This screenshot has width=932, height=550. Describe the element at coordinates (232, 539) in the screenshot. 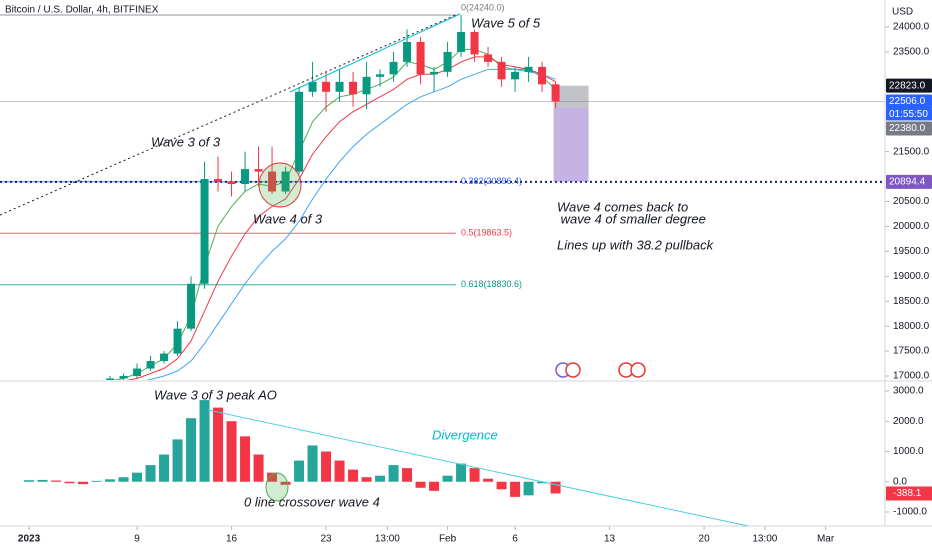

I see `x-tick-label: 16` at that location.